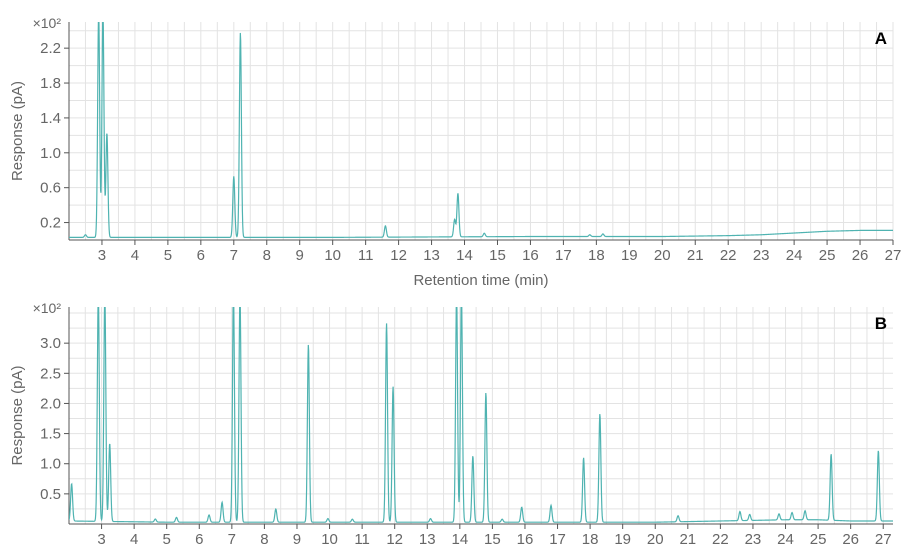 The width and height of the screenshot is (909, 556). Describe the element at coordinates (881, 38) in the screenshot. I see `panel-label: A` at that location.